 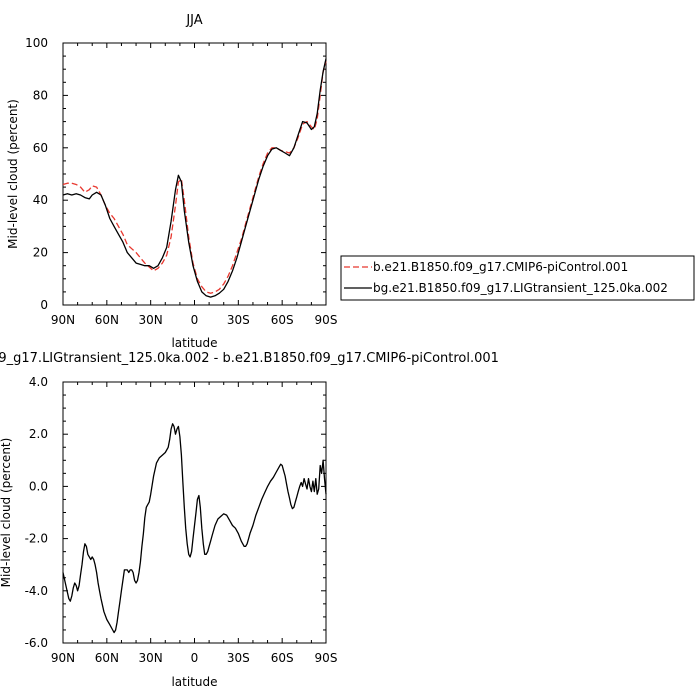 I want to click on y-tick-label: -2.0, so click(x=36, y=539).